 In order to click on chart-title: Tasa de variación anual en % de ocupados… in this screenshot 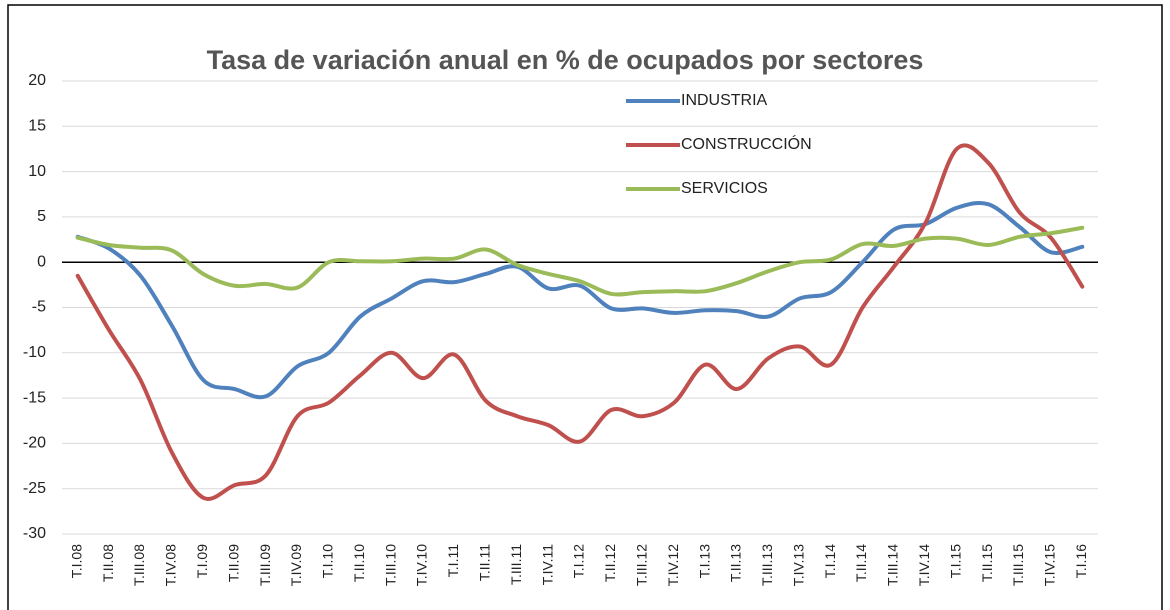, I will do `click(565, 60)`.